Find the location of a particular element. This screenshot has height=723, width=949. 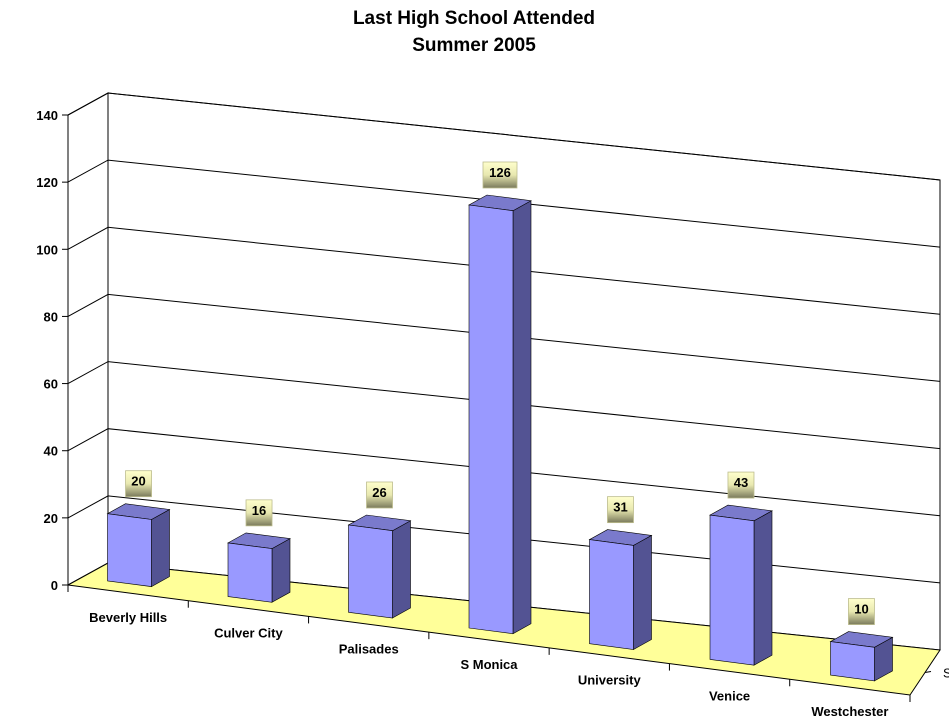

data-label-2: 26 is located at coordinates (379, 495).